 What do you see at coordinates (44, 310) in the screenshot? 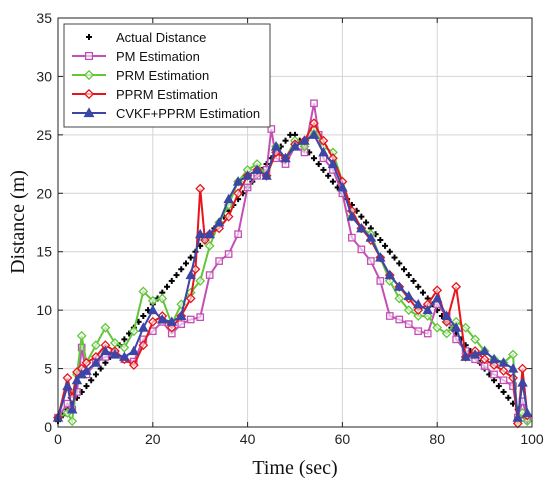
I see `y-tick-label: 10` at bounding box center [44, 310].